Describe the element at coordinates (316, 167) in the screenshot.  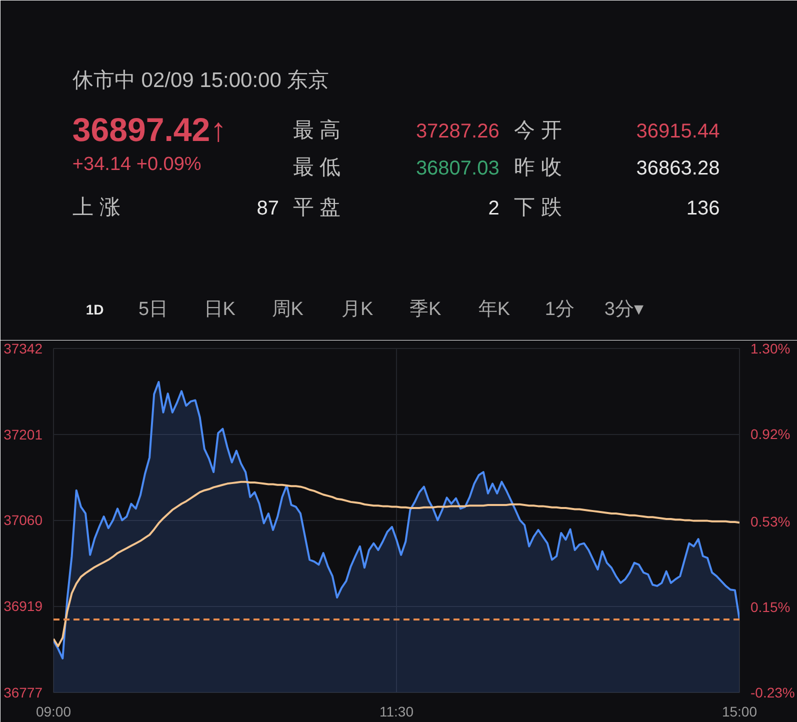
I see `text: 最 低` at that location.